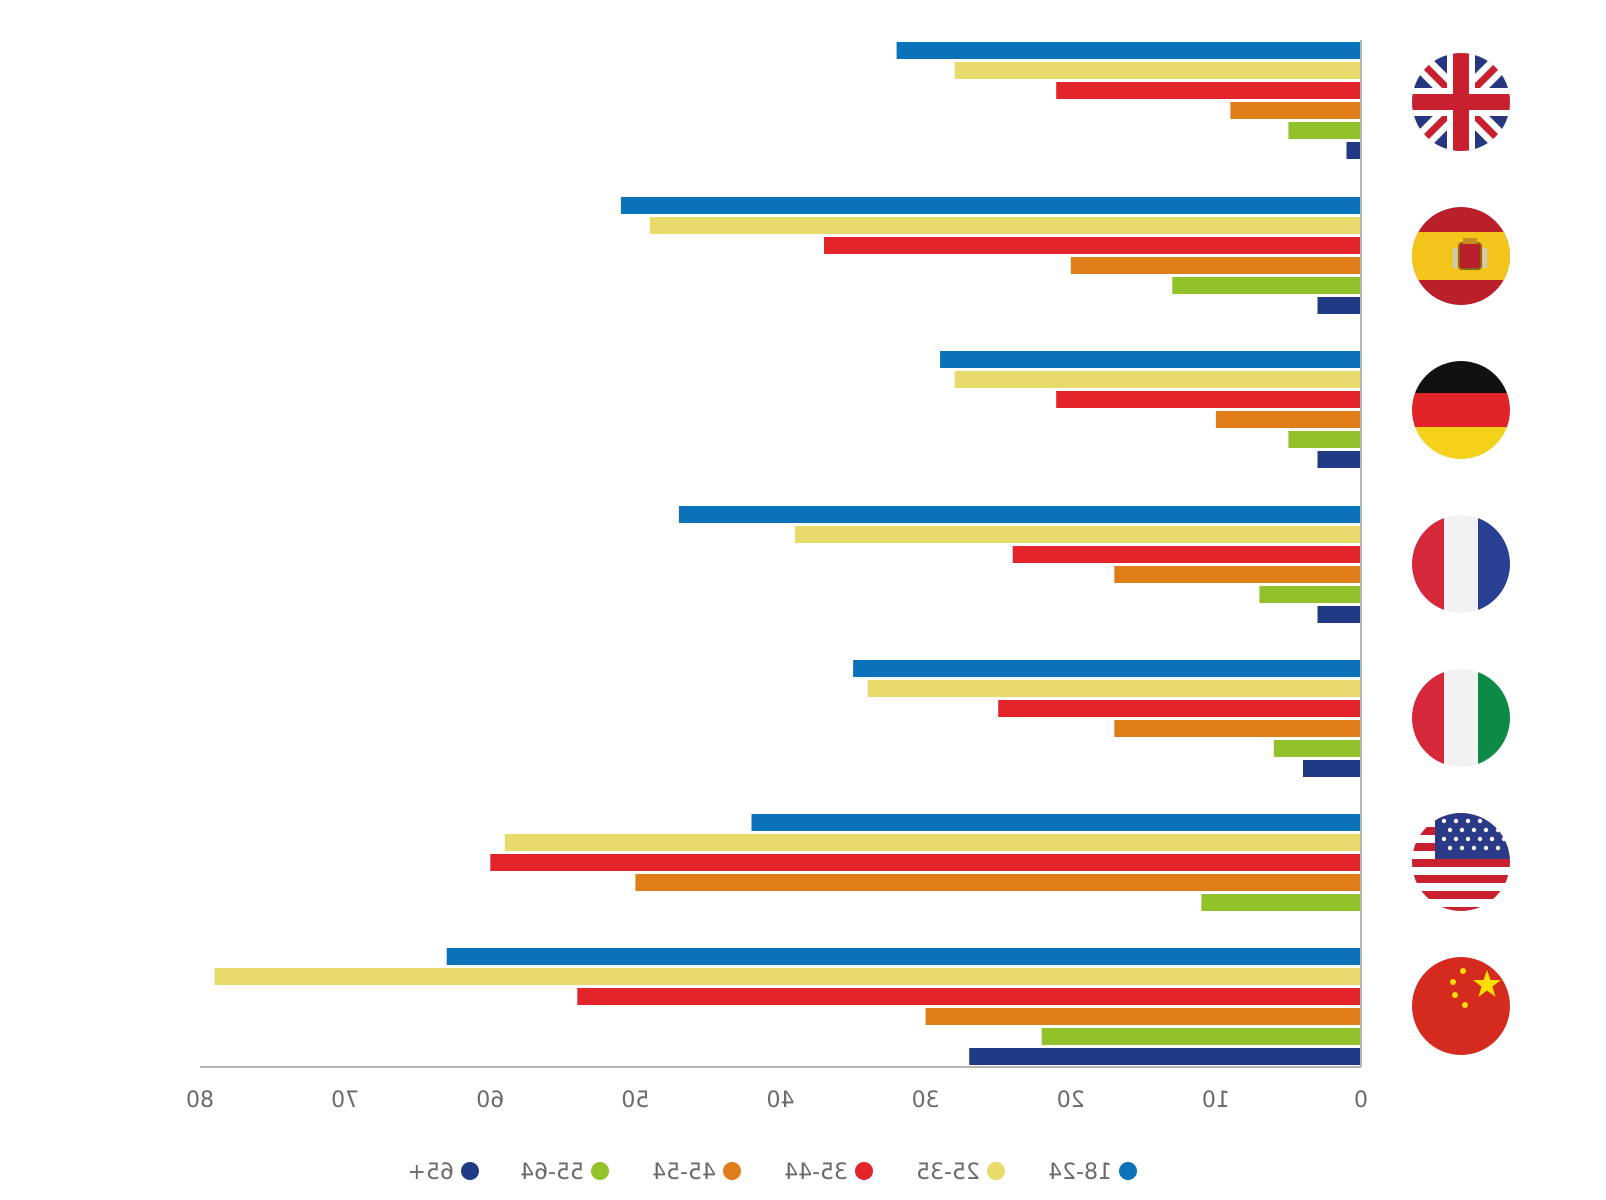 The image size is (1606, 1200). I want to click on x-tick-label: 80, so click(200, 1100).